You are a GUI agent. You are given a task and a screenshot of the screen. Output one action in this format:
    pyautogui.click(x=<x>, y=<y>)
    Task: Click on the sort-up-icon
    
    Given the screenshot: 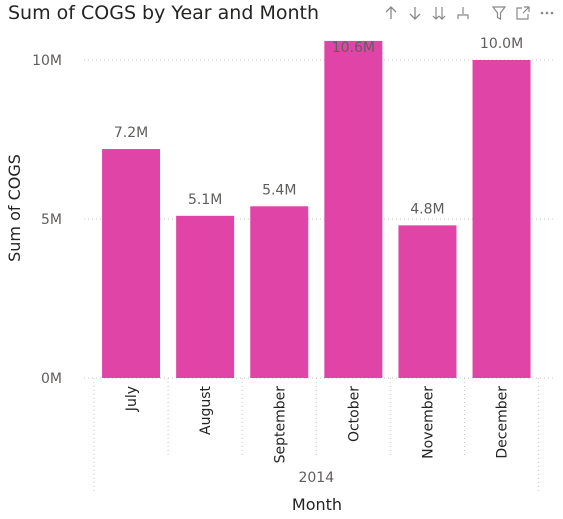 What is the action you would take?
    pyautogui.click(x=391, y=13)
    